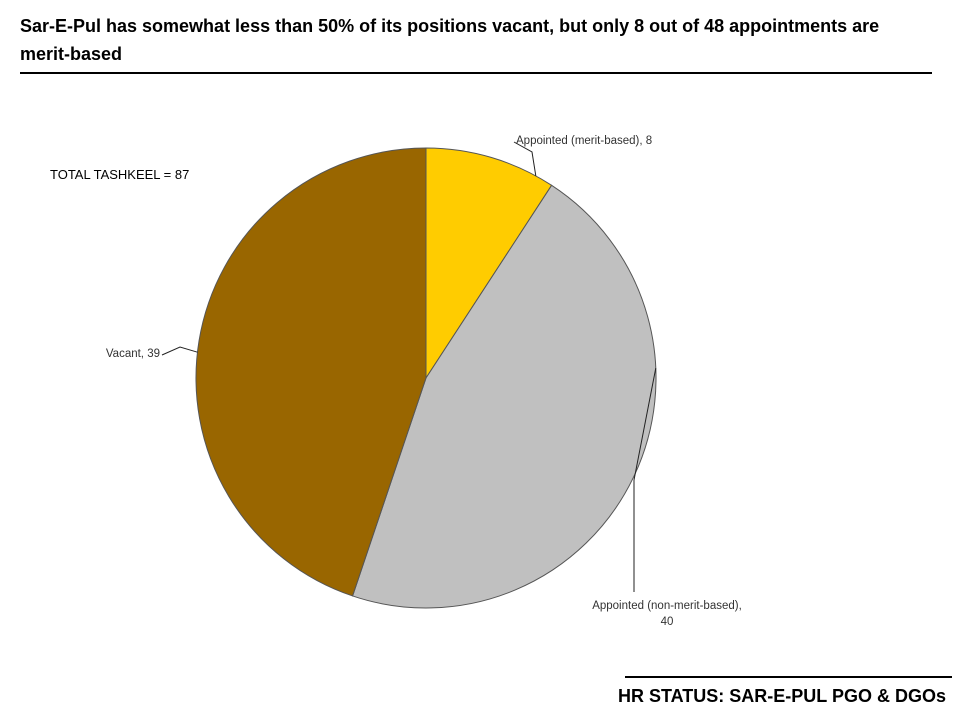 The height and width of the screenshot is (720, 960). What do you see at coordinates (120, 174) in the screenshot?
I see `annotation: TOTAL TASHKEEL = 87` at bounding box center [120, 174].